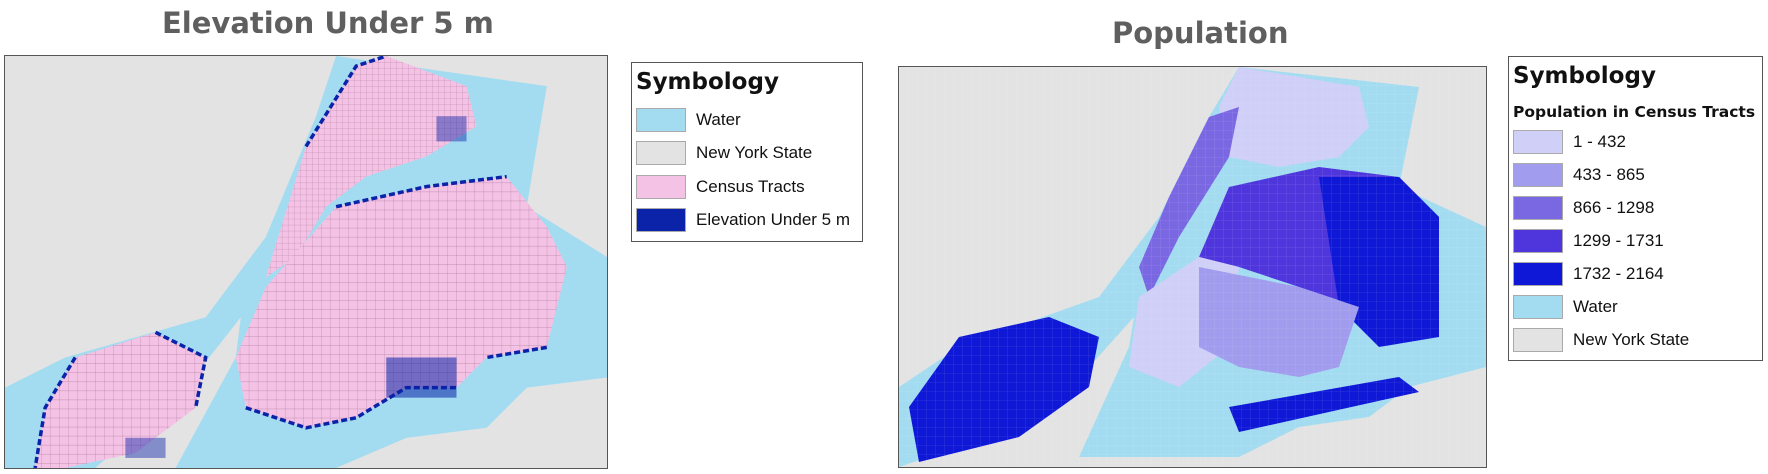  I want to click on pop3-swatch, so click(1538, 208).